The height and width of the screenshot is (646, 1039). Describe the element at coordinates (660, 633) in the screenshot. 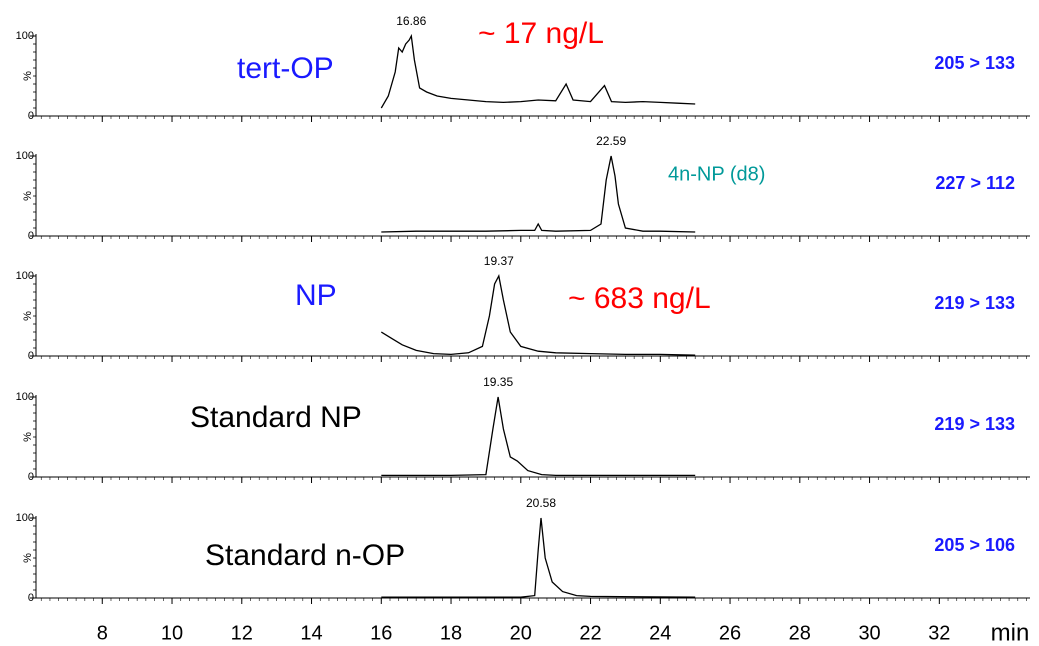

I see `x-tick-label: 24` at that location.